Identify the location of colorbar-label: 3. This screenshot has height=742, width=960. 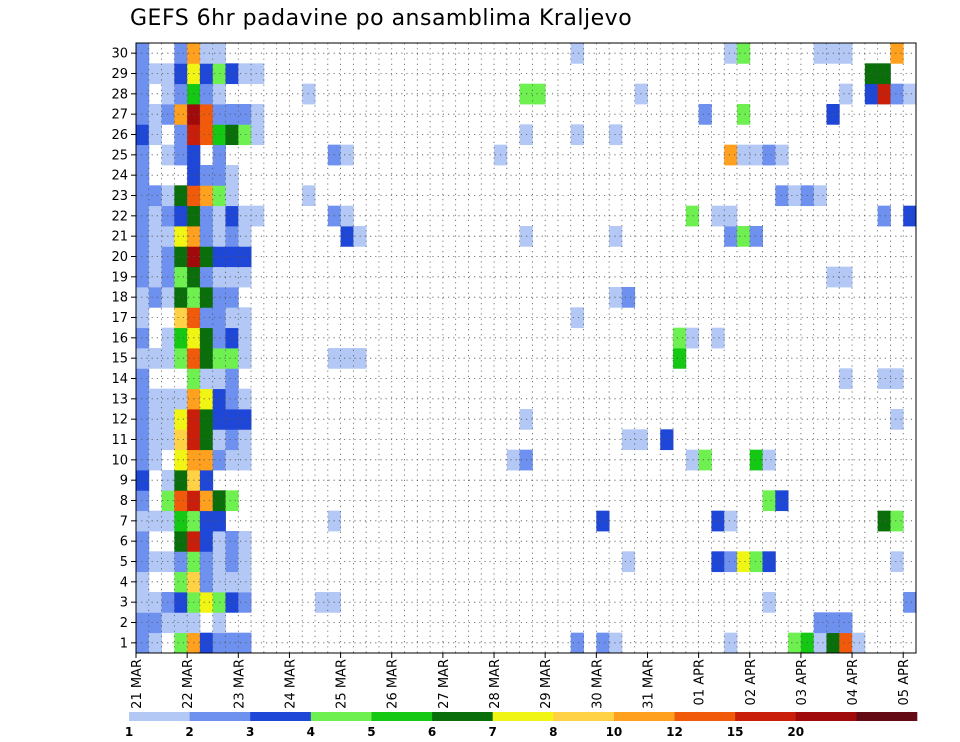
(250, 732).